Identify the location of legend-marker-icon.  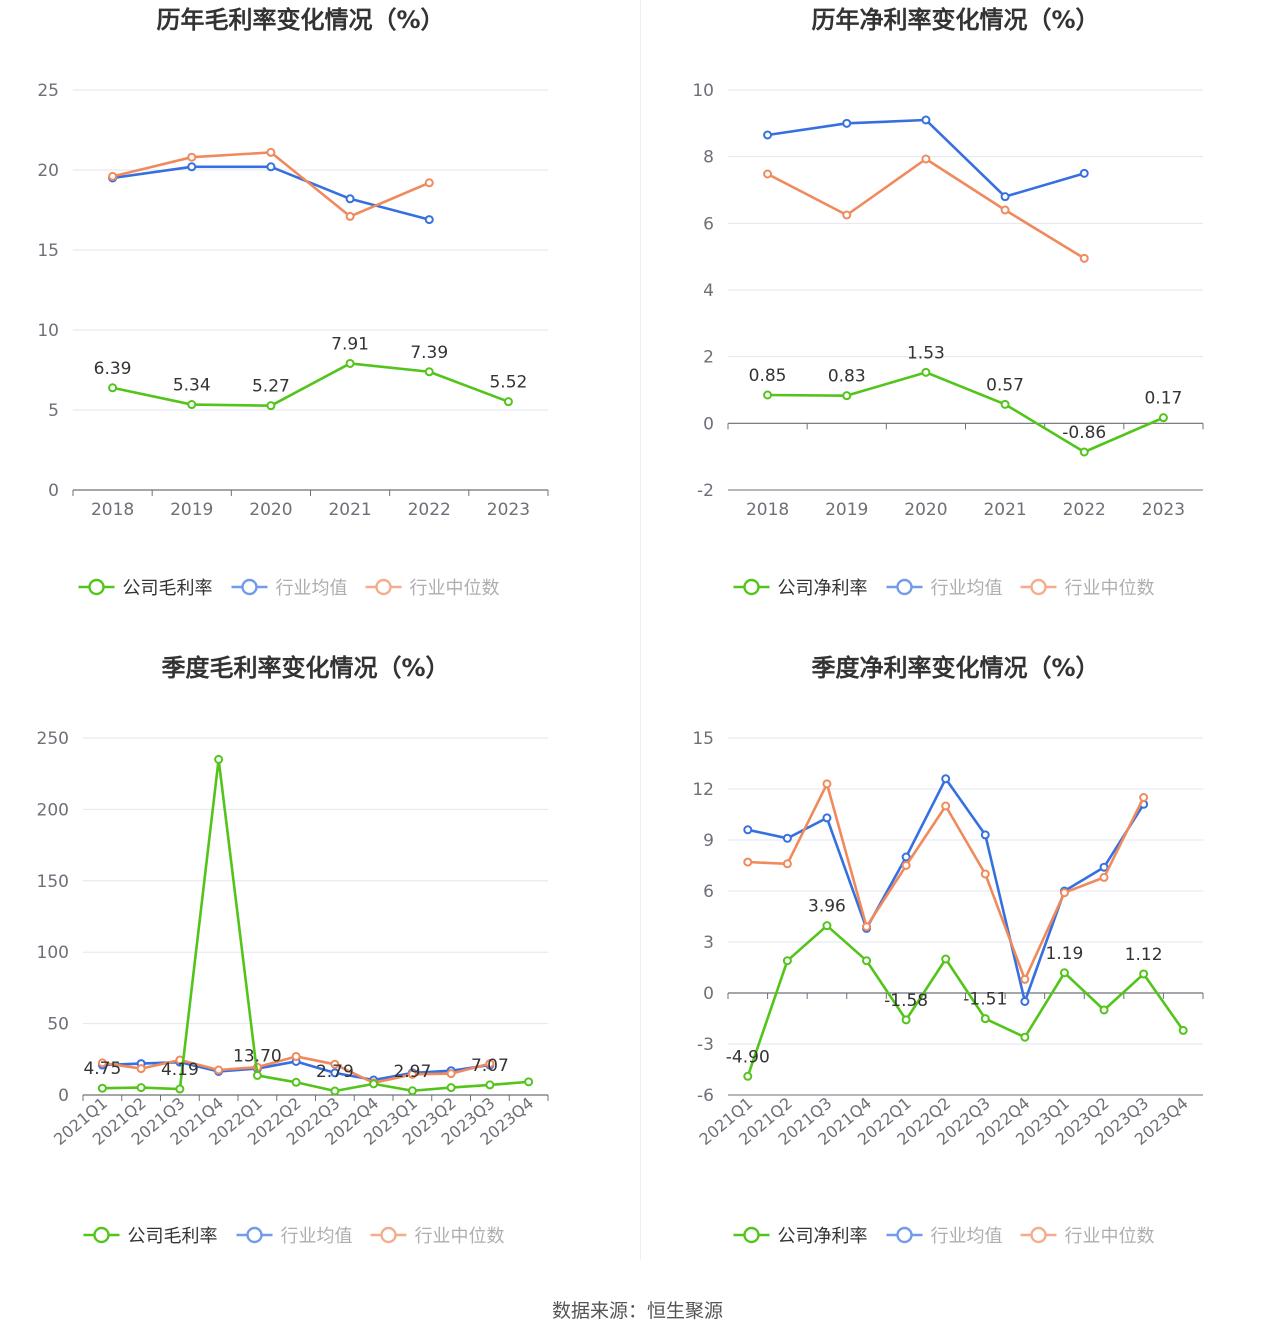
(388, 1235).